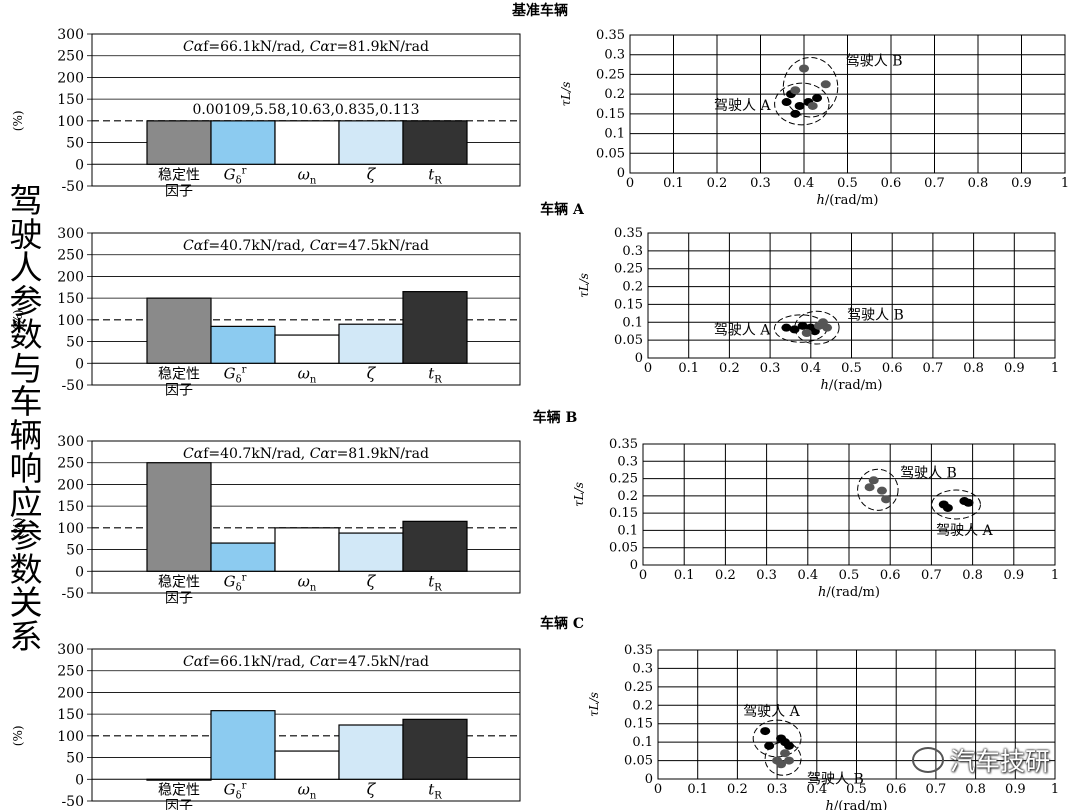 Image resolution: width=1080 pixels, height=810 pixels. I want to click on cornering-stiffness-annotation: Cαf=66.1kN/rad, Cαr=47.5kN/rad, so click(306, 662).